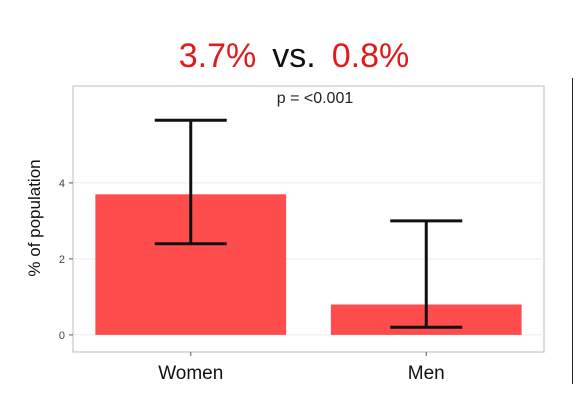 This screenshot has height=405, width=588. Describe the element at coordinates (66, 260) in the screenshot. I see `y-axis-ticks: 0 2 4` at that location.